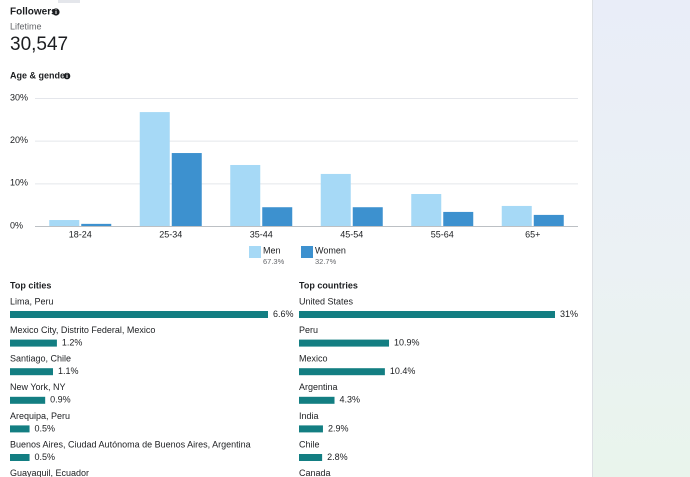 Image resolution: width=690 pixels, height=477 pixels. Describe the element at coordinates (403, 371) in the screenshot. I see `list-value-label: 10.4%` at that location.